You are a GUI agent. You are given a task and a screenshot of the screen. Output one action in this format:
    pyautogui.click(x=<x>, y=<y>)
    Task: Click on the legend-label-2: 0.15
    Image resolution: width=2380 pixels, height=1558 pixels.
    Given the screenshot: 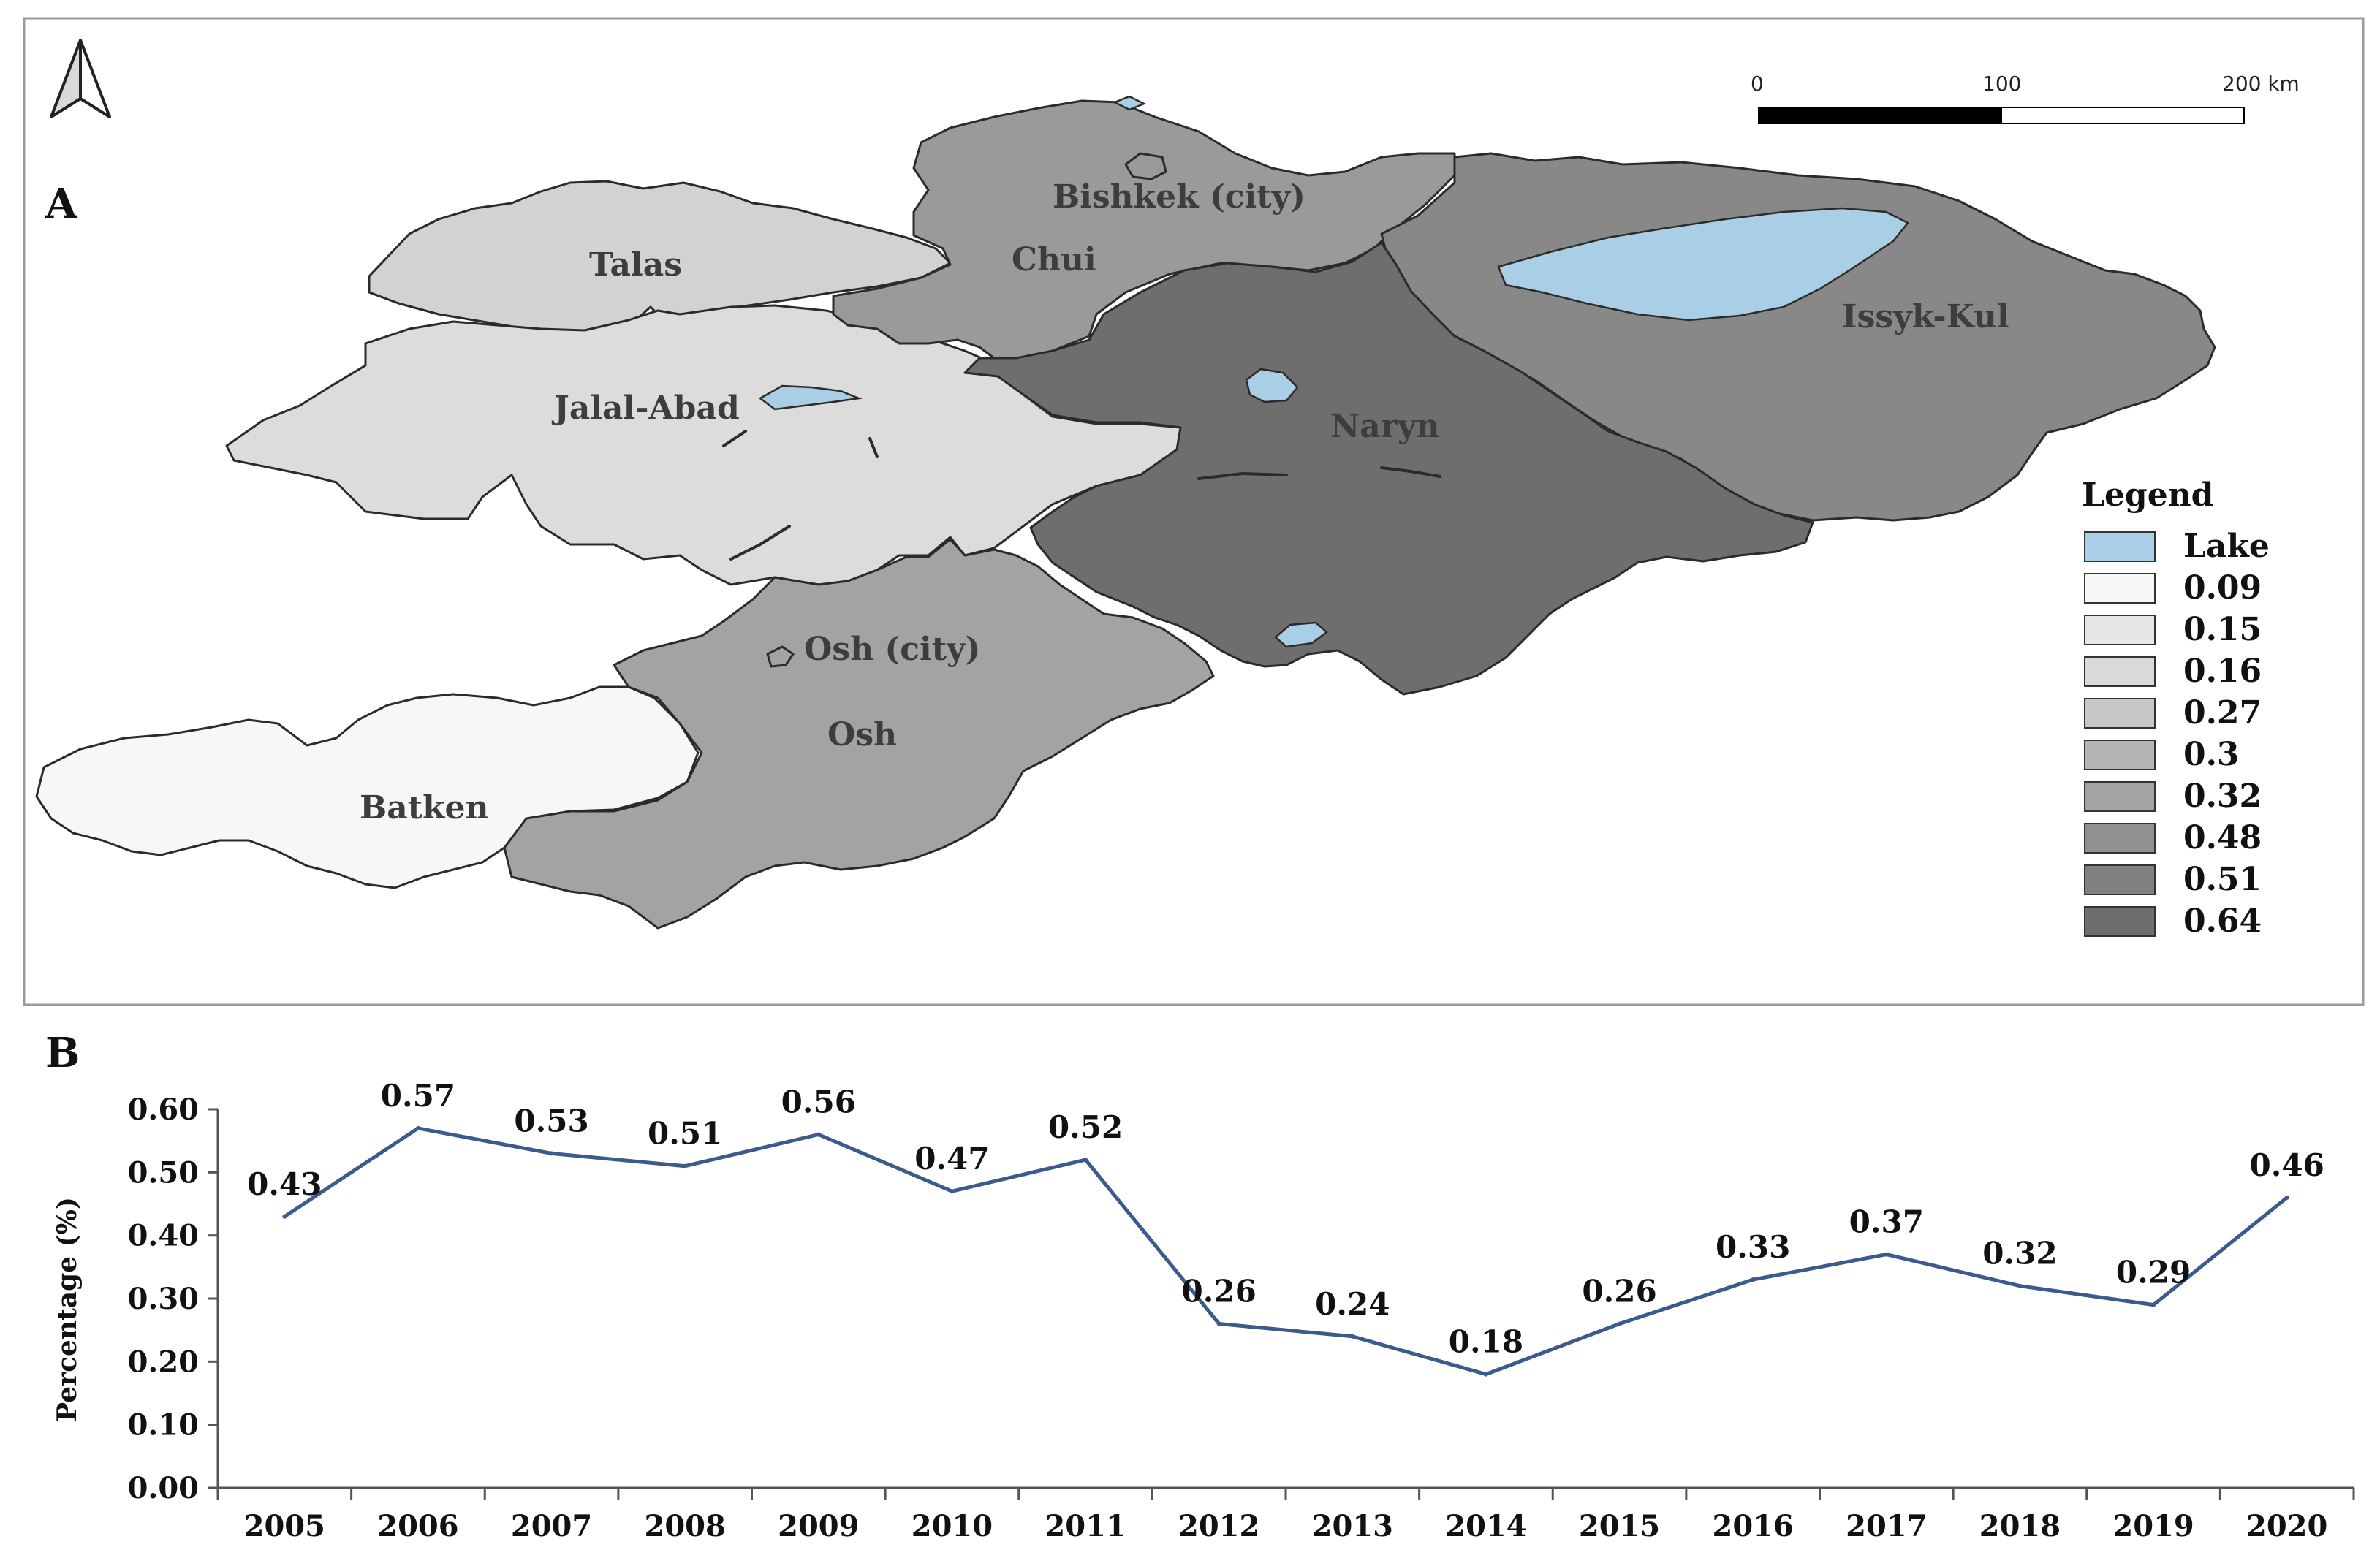 What is the action you would take?
    pyautogui.click(x=2222, y=629)
    